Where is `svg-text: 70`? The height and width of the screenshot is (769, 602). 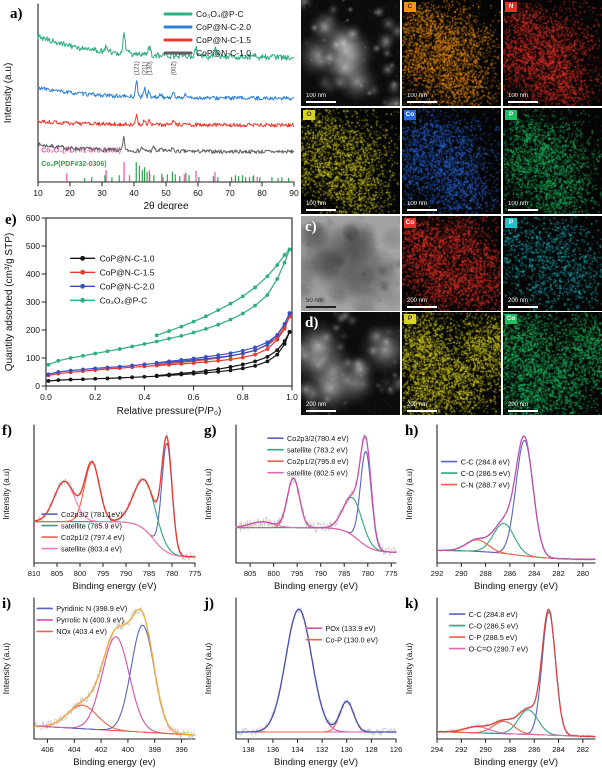
svg-text: 70 is located at coordinates (230, 193).